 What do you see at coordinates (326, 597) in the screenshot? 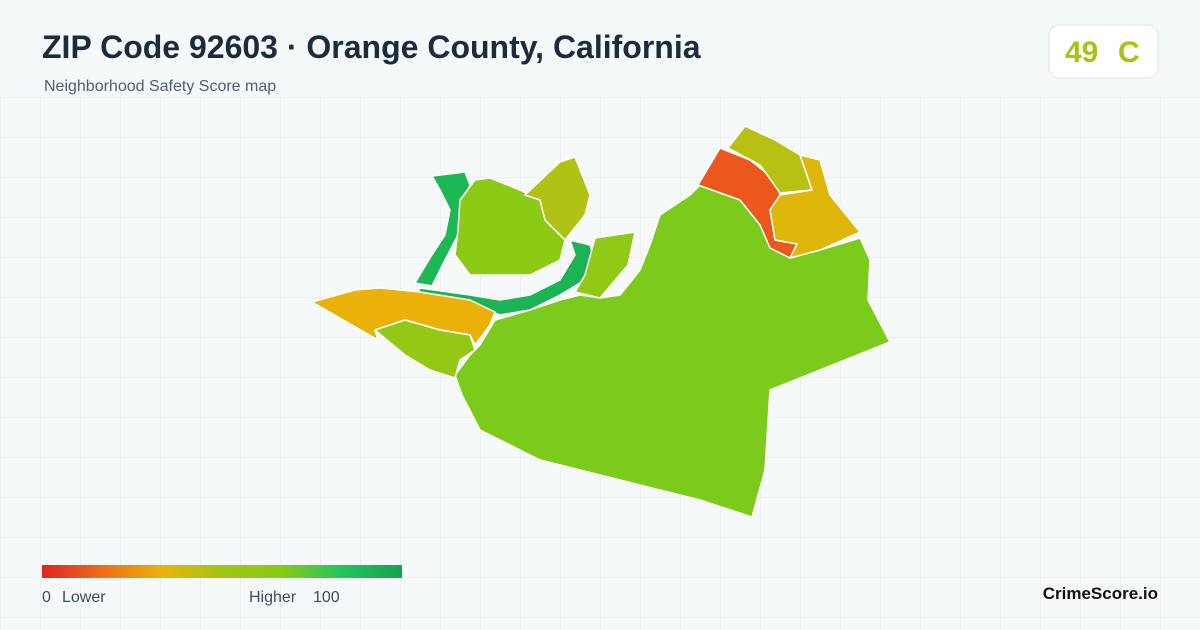
I see `legend-max: 100` at bounding box center [326, 597].